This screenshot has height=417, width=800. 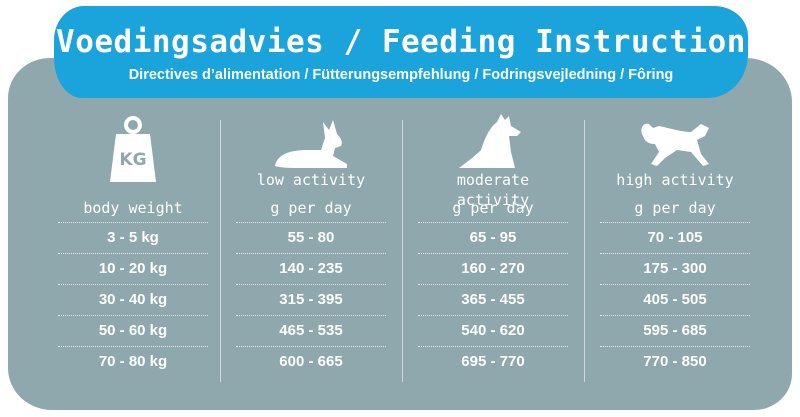 What do you see at coordinates (133, 361) in the screenshot?
I see `table-cell: 70 - 80 kg` at bounding box center [133, 361].